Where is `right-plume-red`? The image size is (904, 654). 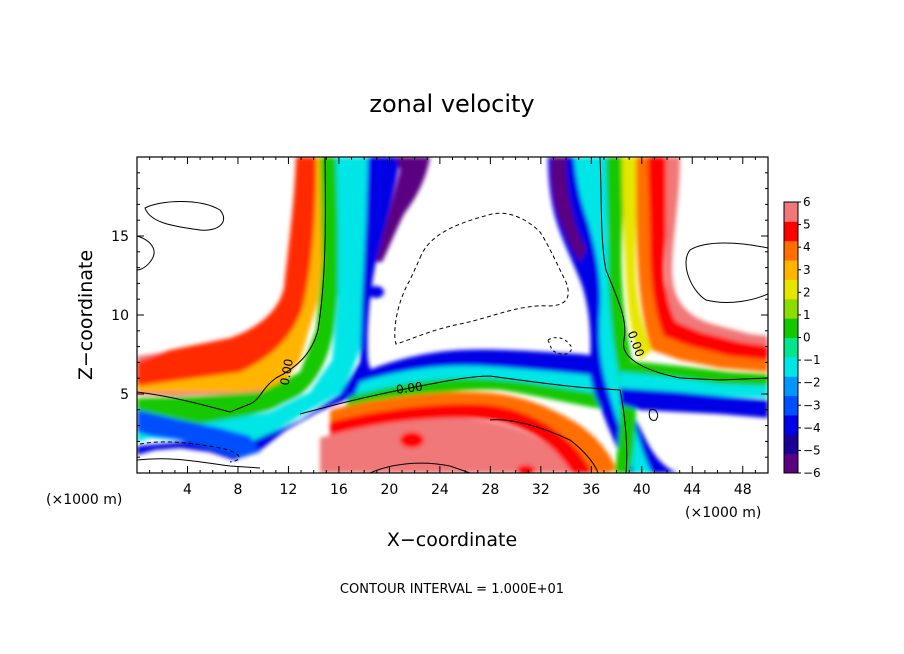 right-plume-red is located at coordinates (708, 258).